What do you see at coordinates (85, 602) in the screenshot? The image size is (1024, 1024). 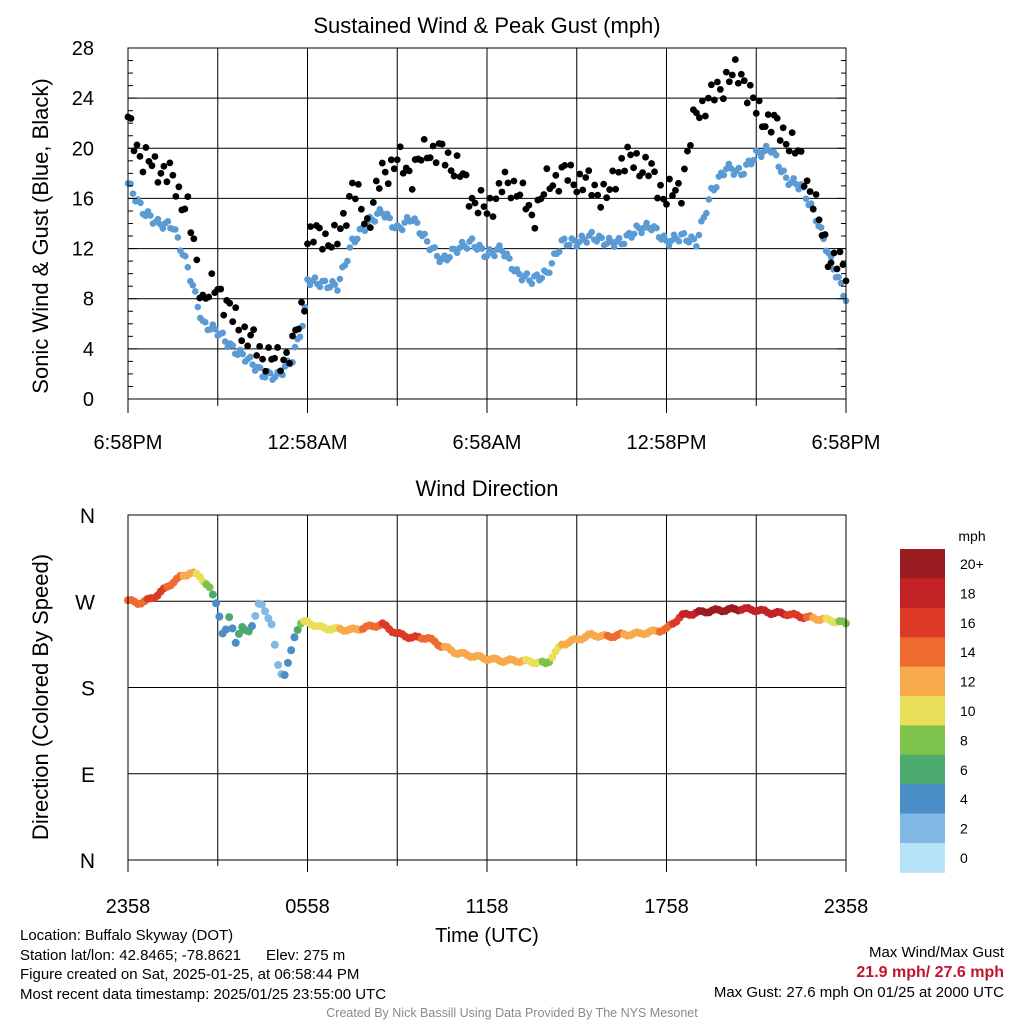 I see `direction-tick-label: W` at bounding box center [85, 602].